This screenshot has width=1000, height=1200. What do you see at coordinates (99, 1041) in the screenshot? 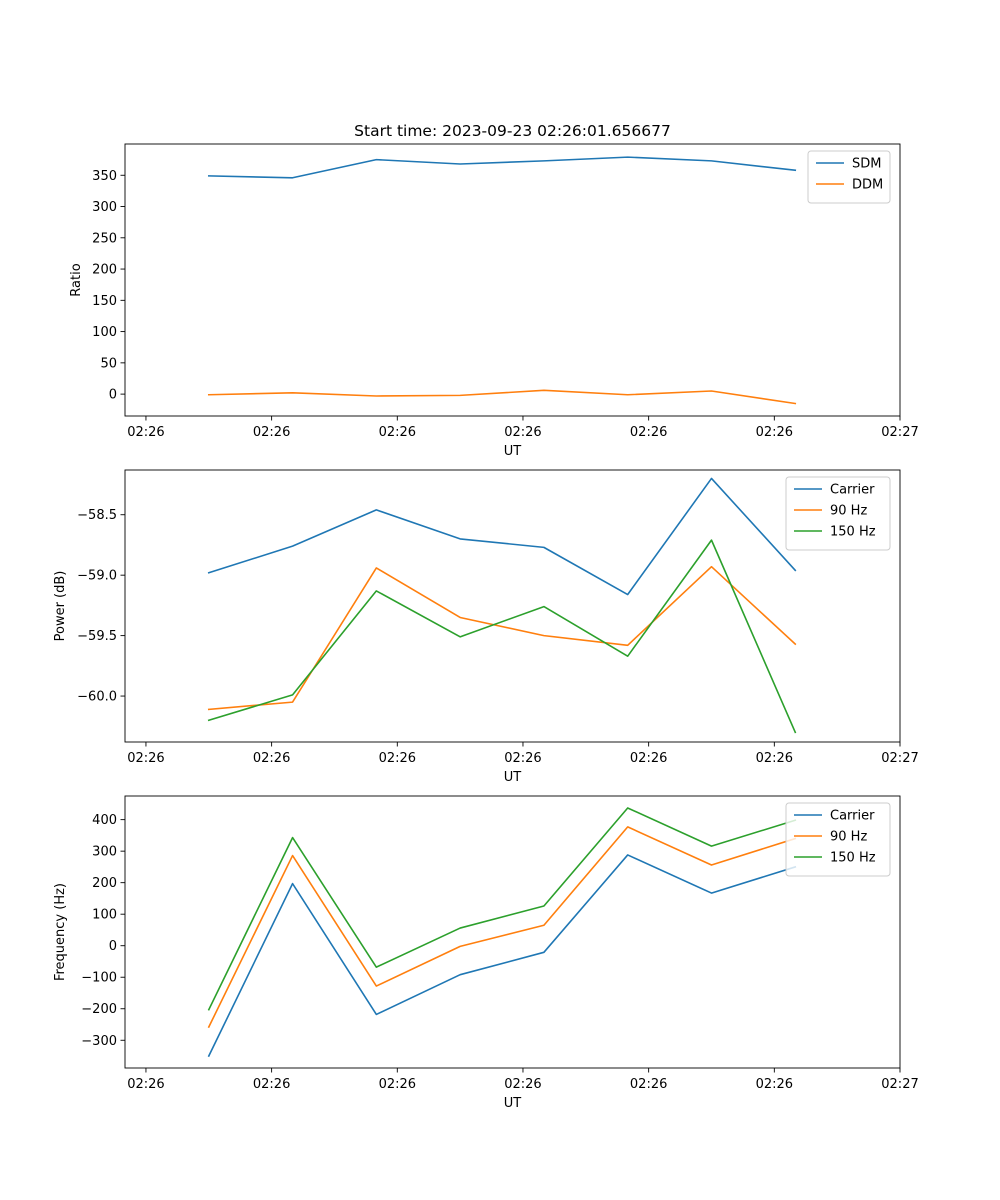
I see `y-tick-label: −300` at bounding box center [99, 1041].